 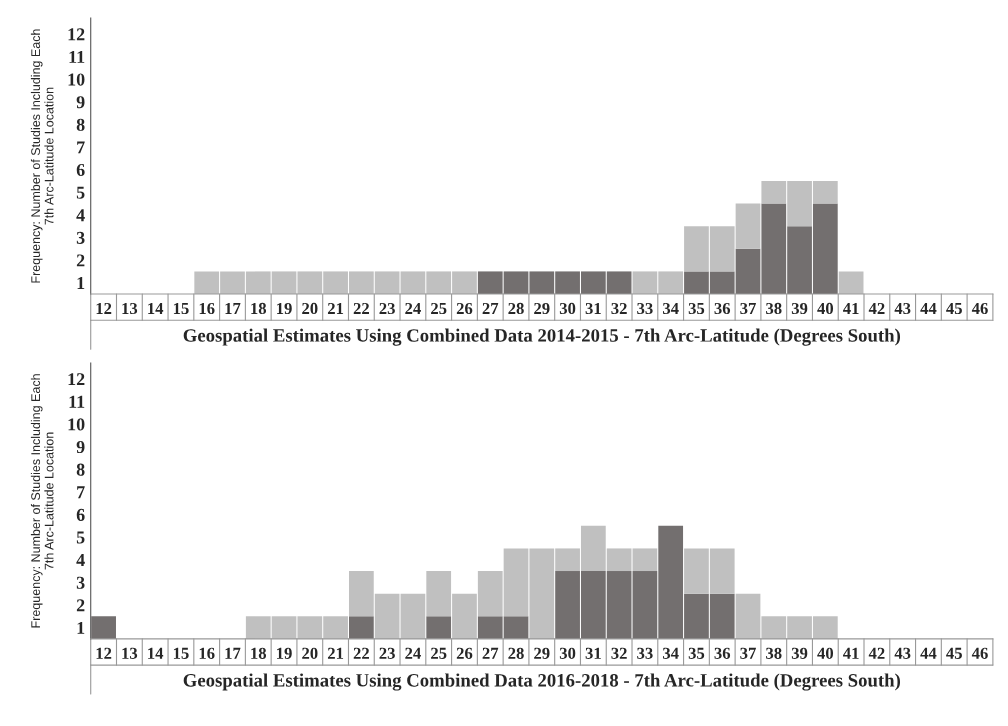 What do you see at coordinates (542, 682) in the screenshot?
I see `x-axis-title: Geospatial Estimates Using Combined Data 2016-2018 - 7th Arc-Latitude (Degrees South)` at bounding box center [542, 682].